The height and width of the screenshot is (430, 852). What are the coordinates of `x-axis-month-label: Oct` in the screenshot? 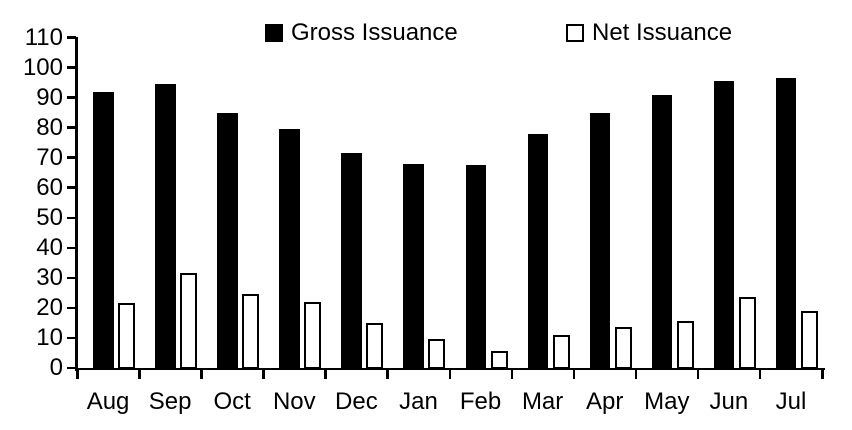 It's located at (232, 401).